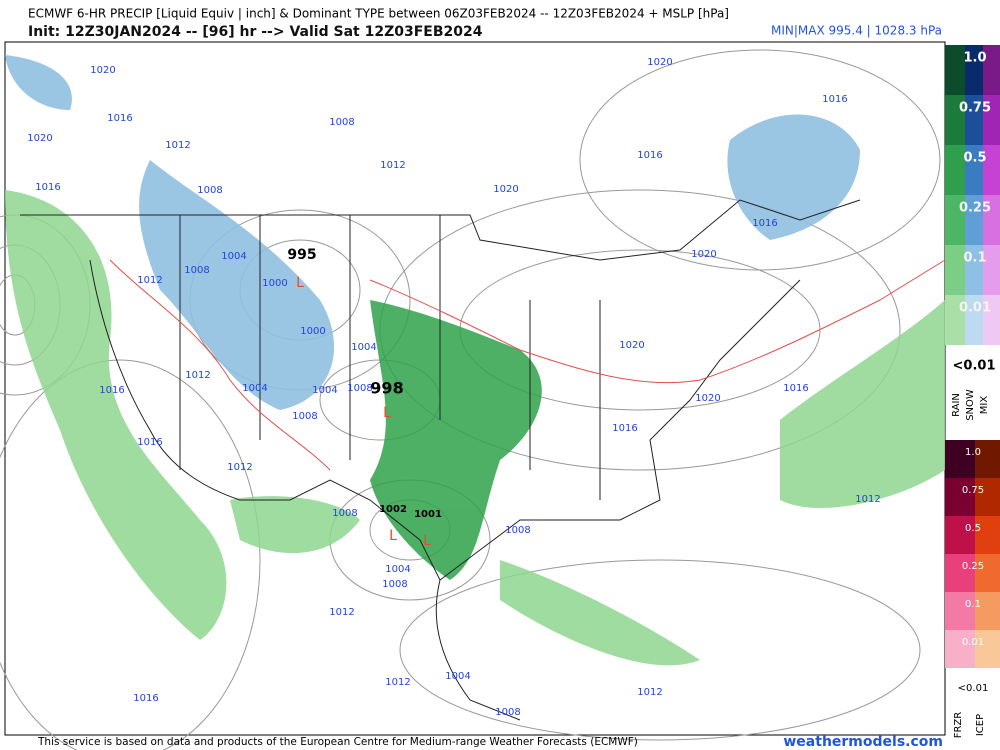 The image size is (1000, 750). Describe the element at coordinates (974, 158) in the screenshot. I see `scale-label: 0.5` at that location.